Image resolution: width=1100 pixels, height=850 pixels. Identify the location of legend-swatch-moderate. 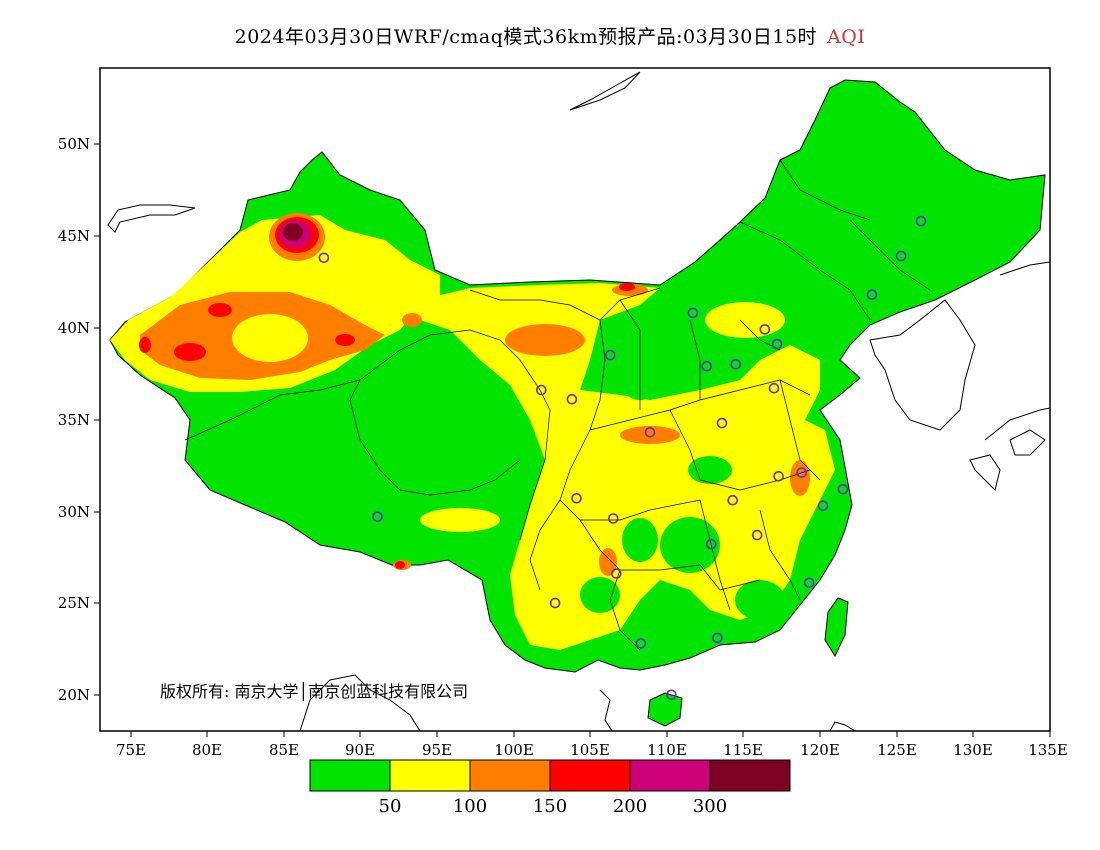
(430, 775).